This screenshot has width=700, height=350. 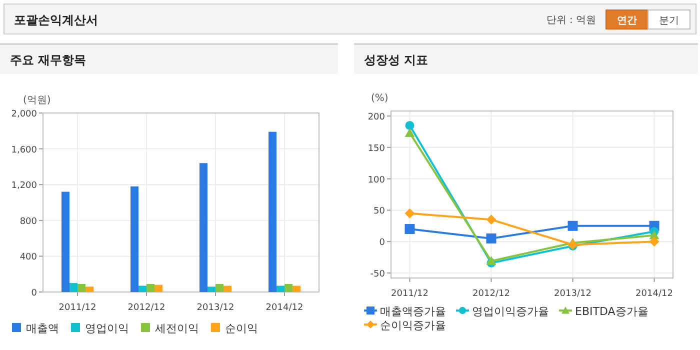 I want to click on y-tick-label: 2,000, so click(x=24, y=115).